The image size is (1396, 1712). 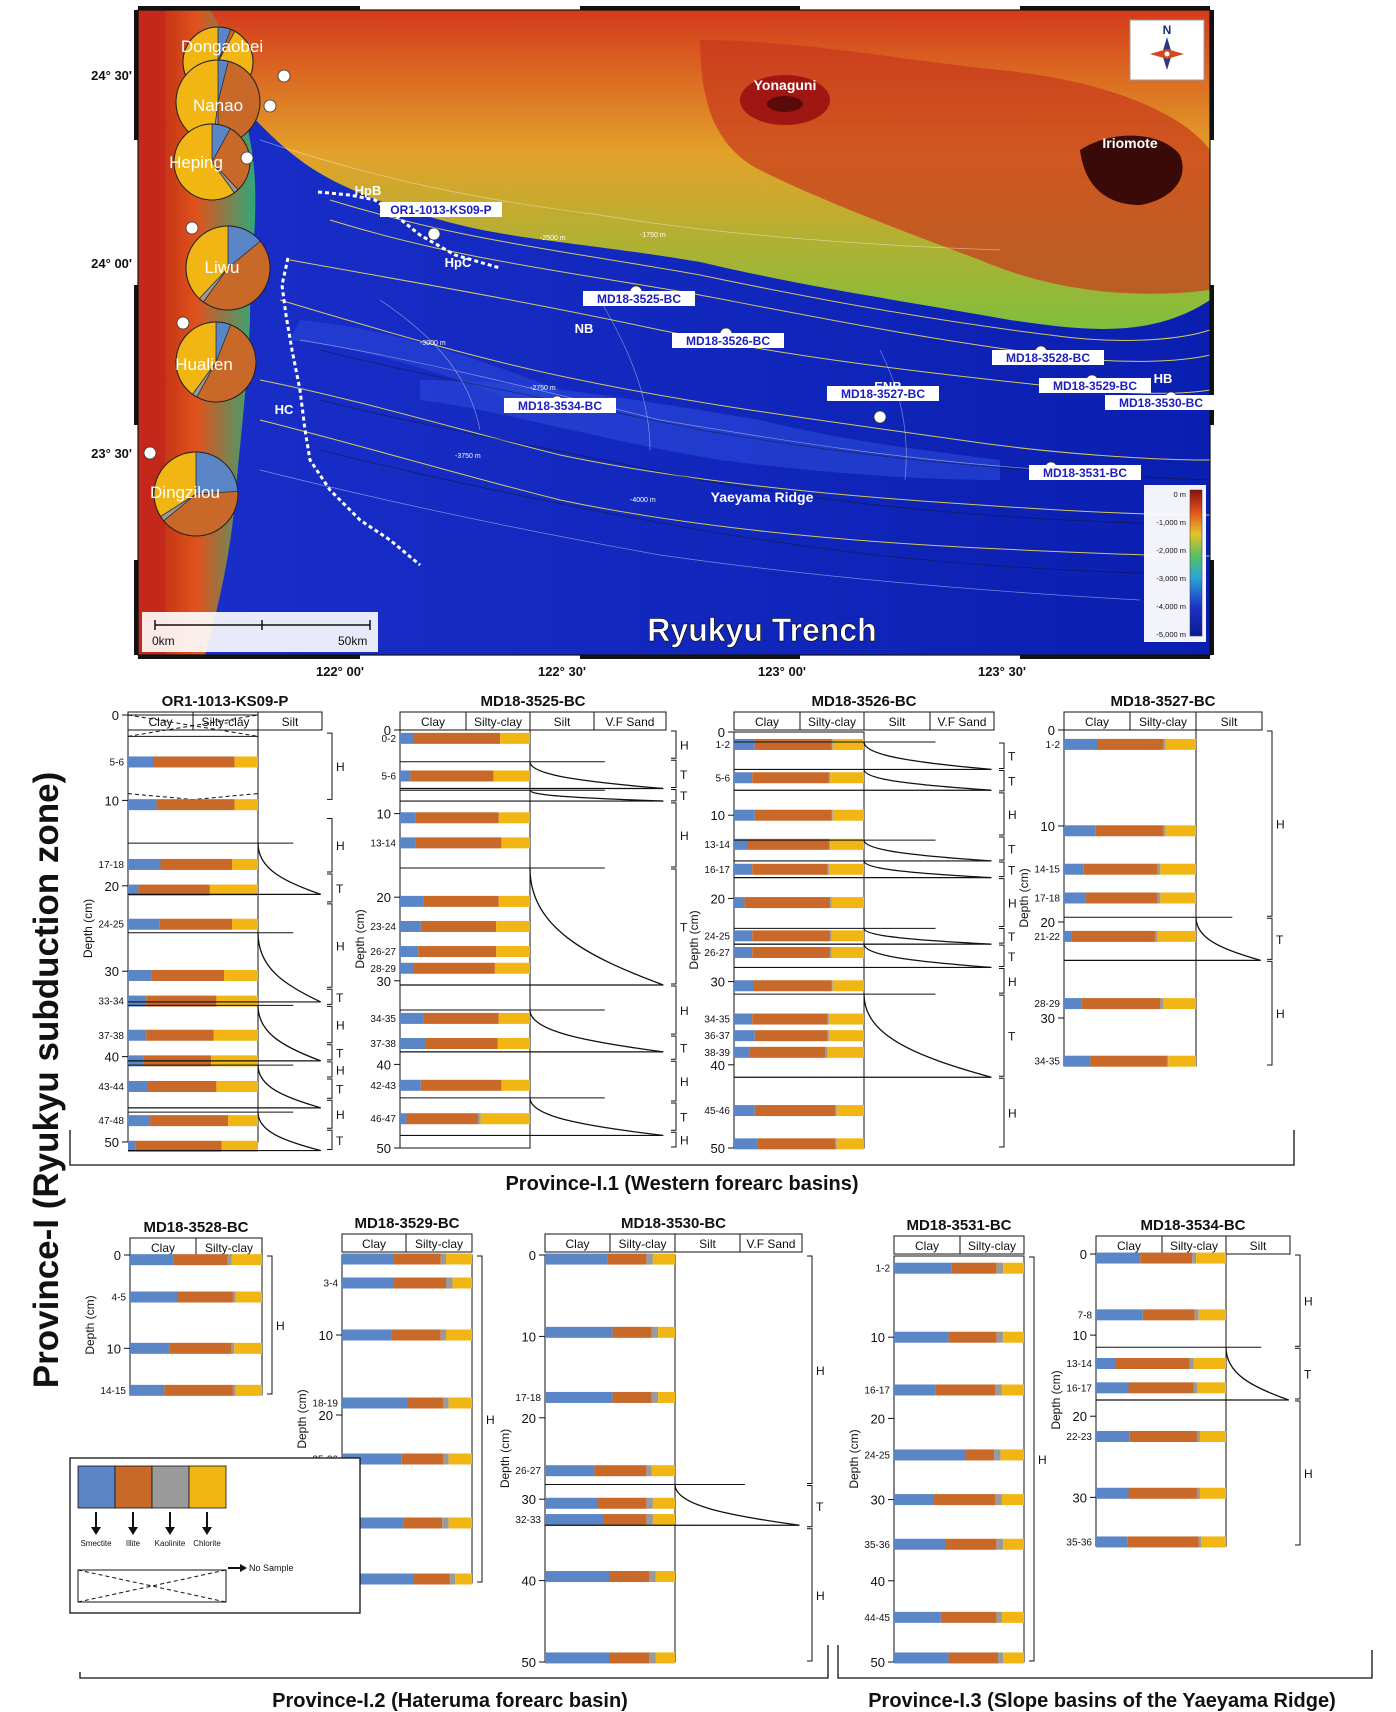 I want to click on core-title: MD18-3525-BC, so click(x=532, y=701).